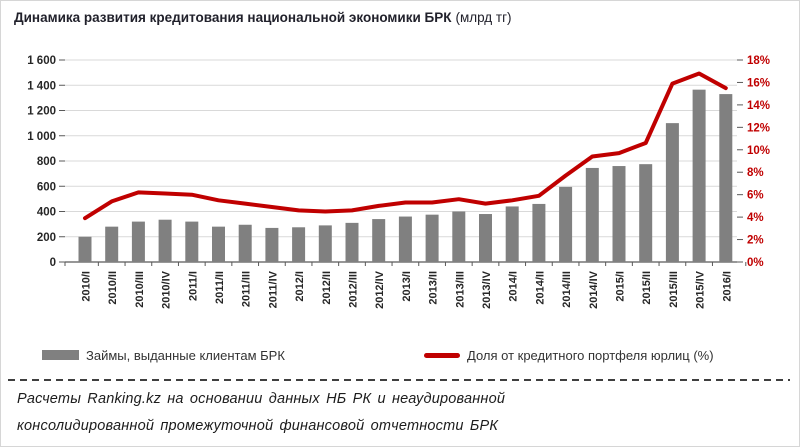  What do you see at coordinates (758, 151) in the screenshot?
I see `right-axis-label: 10%` at bounding box center [758, 151].